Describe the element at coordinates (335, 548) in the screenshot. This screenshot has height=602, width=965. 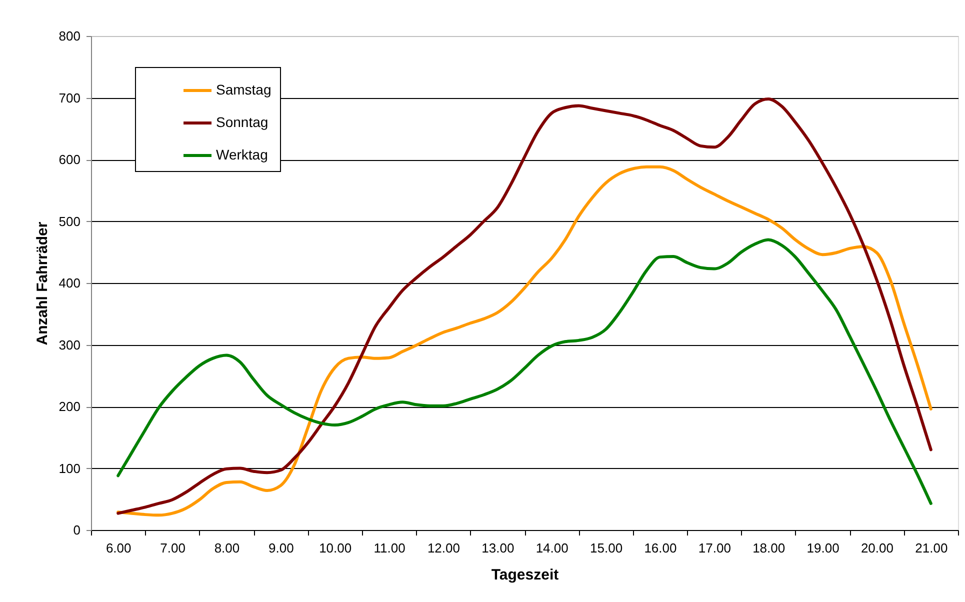
I see `x-tick-label: 10.00` at that location.